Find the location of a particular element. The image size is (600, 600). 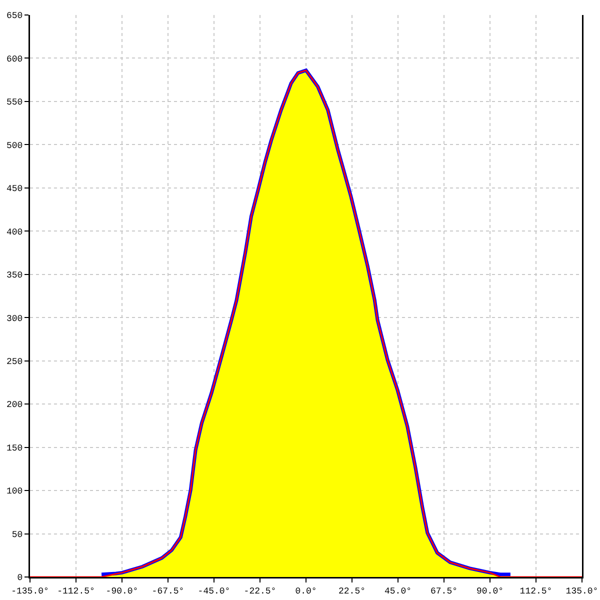

x-tick-label: 112.5° is located at coordinates (536, 591).